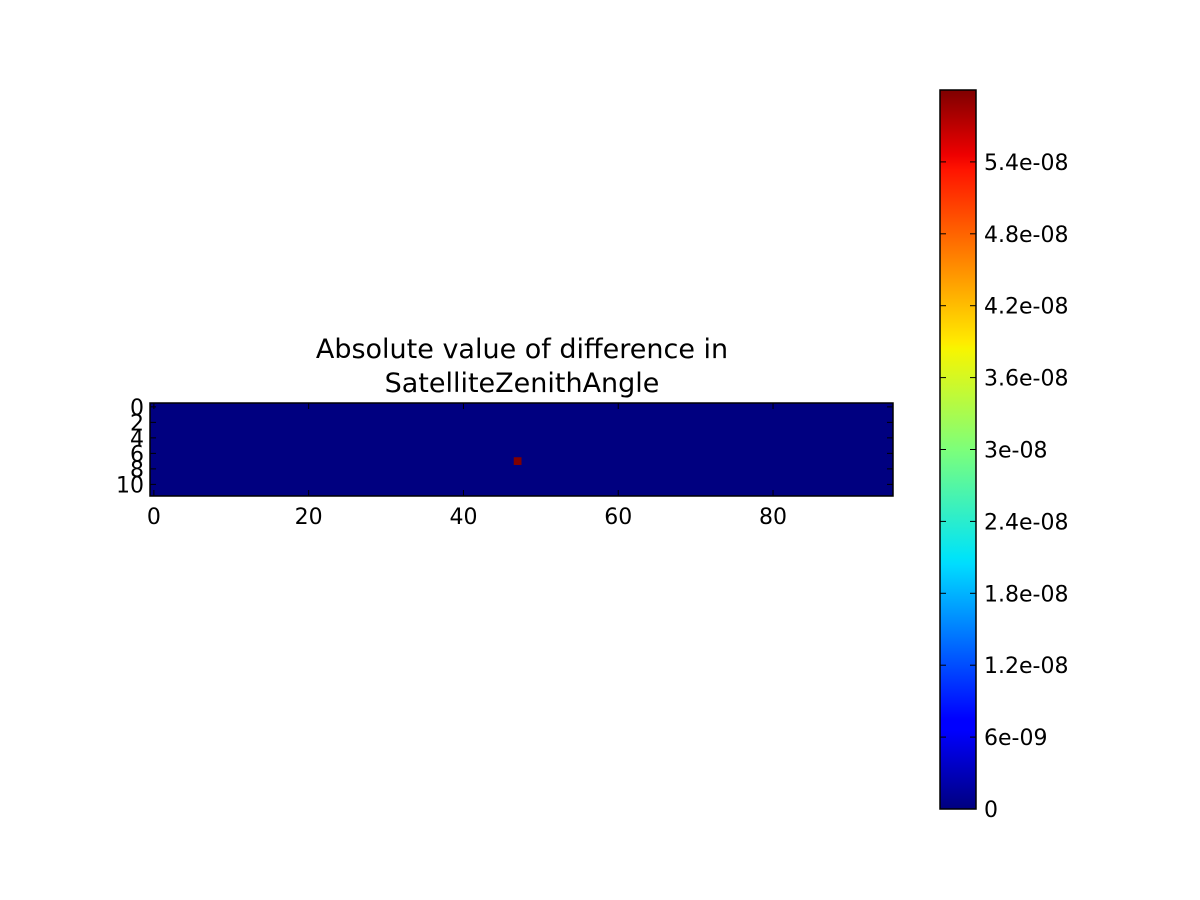 The width and height of the screenshot is (1200, 900). I want to click on chart-title-line-1: Absolute value of difference in, so click(522, 349).